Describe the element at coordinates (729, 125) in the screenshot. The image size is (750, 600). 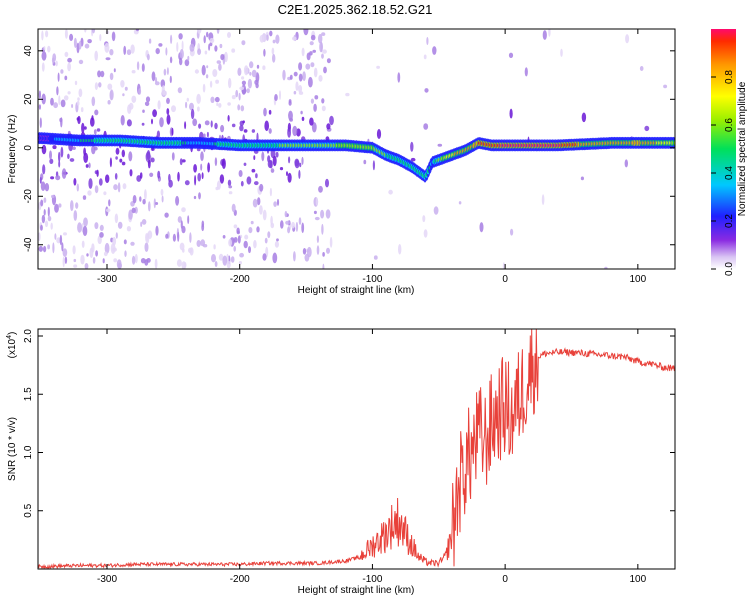
I see `colorbar-tick-label: 0.6` at that location.